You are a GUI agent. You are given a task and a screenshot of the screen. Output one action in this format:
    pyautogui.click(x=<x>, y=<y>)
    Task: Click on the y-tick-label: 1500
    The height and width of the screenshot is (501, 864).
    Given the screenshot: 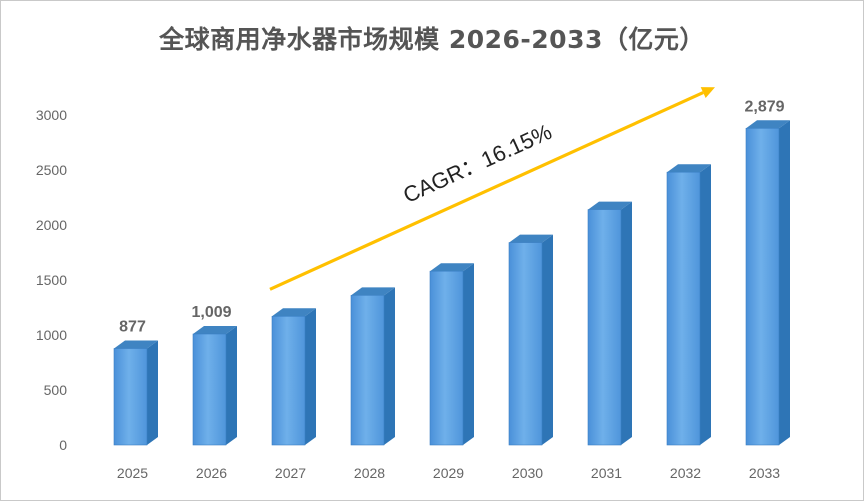 What is the action you would take?
    pyautogui.click(x=51, y=280)
    